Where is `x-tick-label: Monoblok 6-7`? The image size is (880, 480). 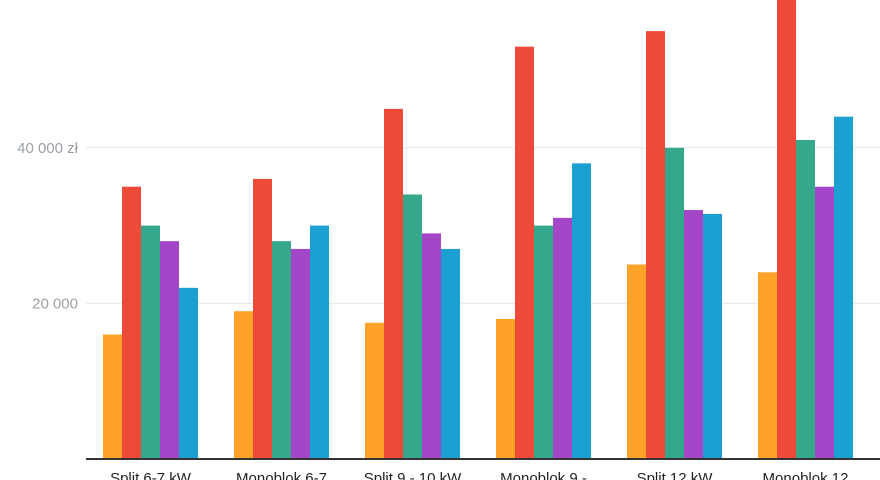 x-tick-label: Monoblok 6-7 is located at coordinates (281, 475).